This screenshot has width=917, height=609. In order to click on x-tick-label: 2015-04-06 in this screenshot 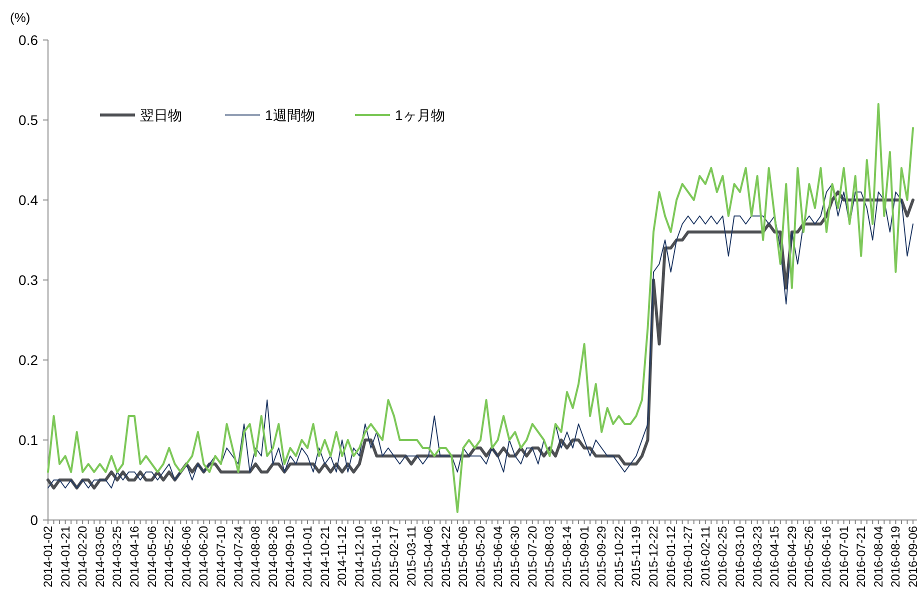, I will do `click(429, 557)`.